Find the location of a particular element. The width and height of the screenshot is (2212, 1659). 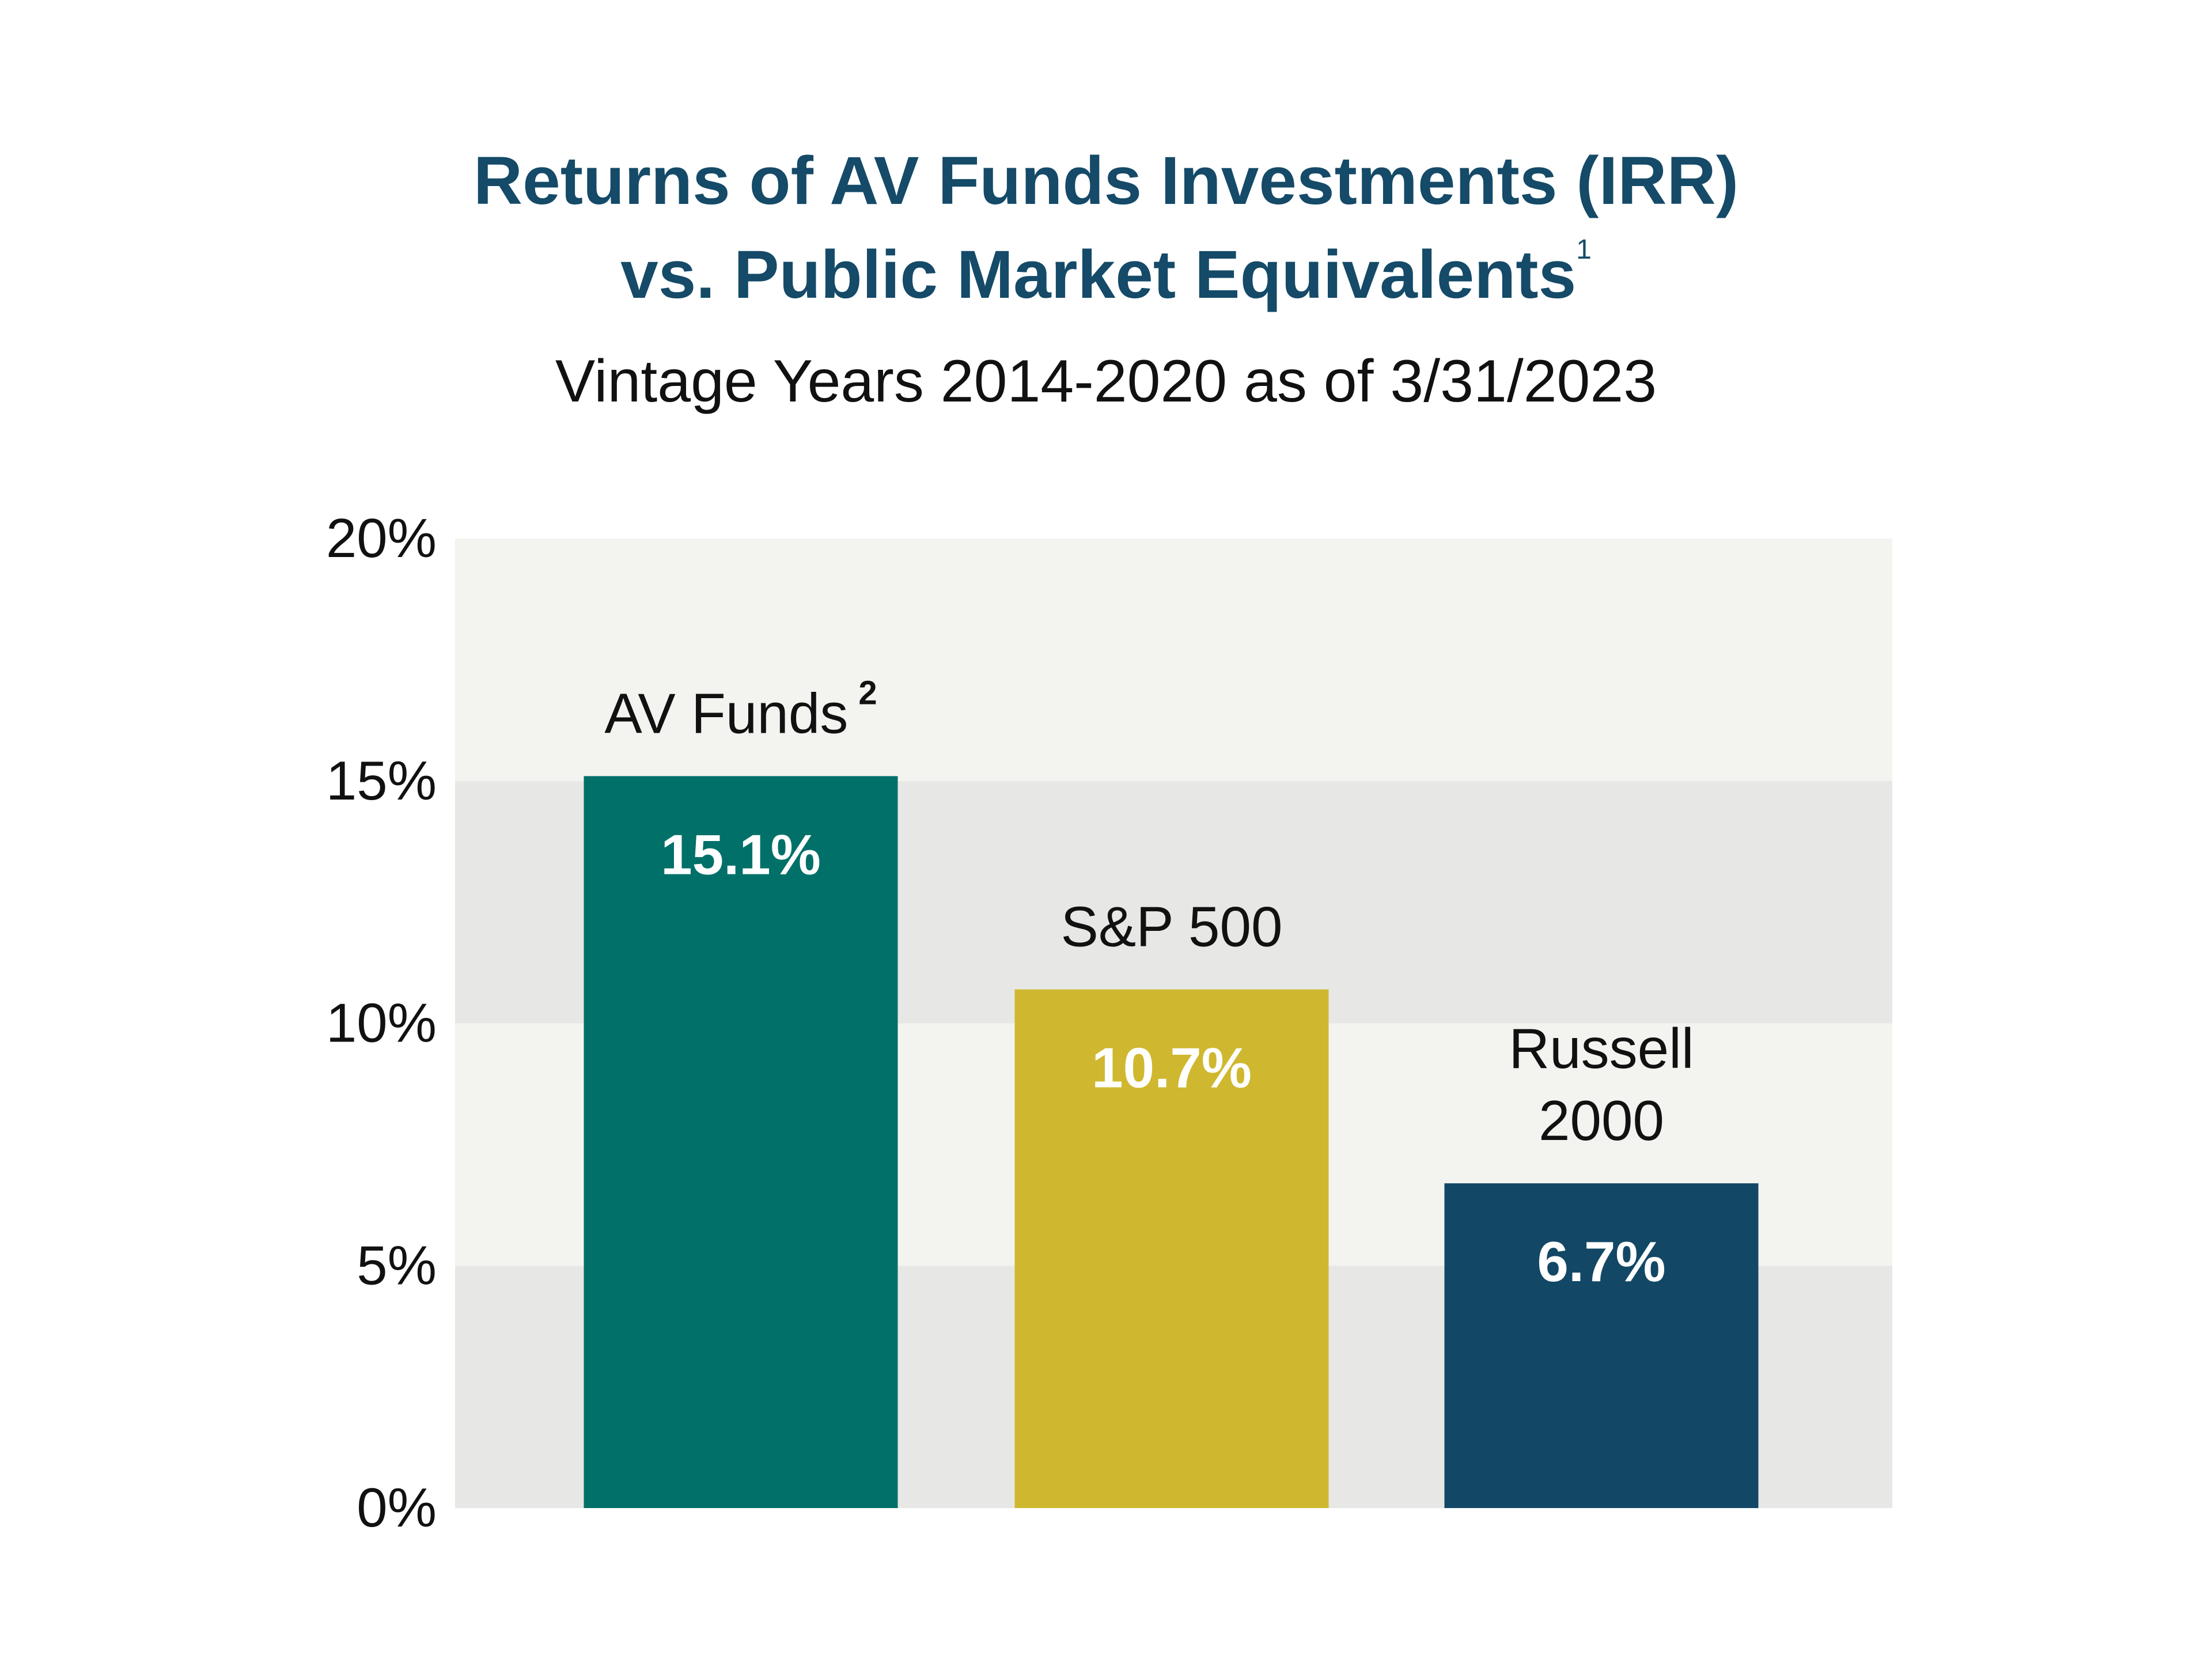

y-axis-tick-labels: 0% 5% 10% 15% 20% is located at coordinates (381, 1023).